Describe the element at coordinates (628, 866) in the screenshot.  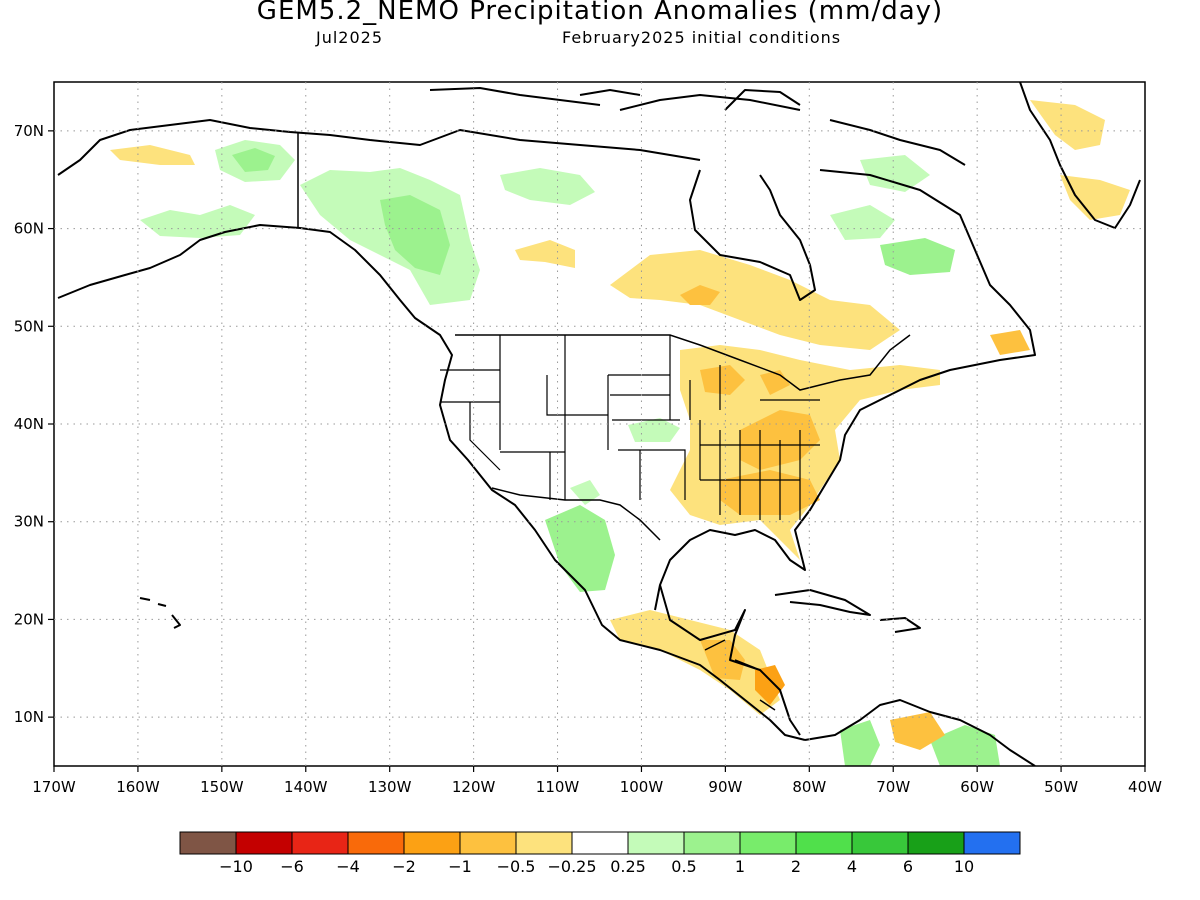
I see `colorbar-label: 0.25` at that location.